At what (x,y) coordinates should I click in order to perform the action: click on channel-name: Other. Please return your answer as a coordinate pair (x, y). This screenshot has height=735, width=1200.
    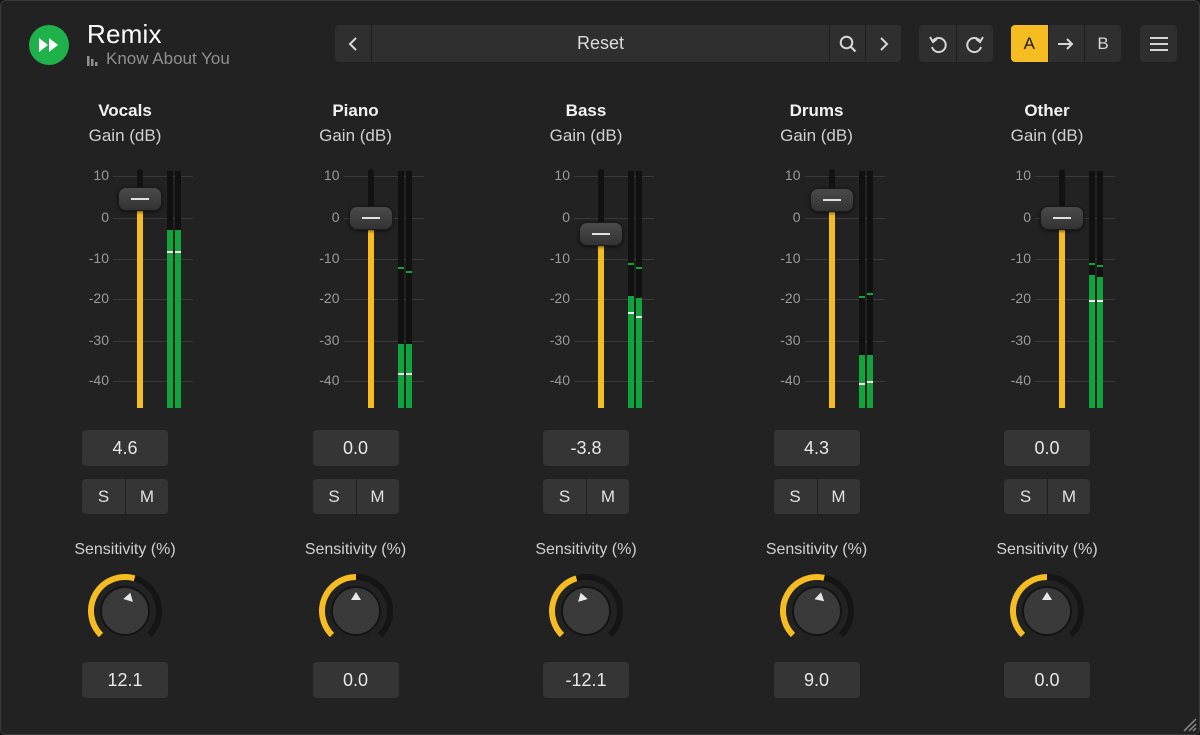
    Looking at the image, I should click on (1047, 110).